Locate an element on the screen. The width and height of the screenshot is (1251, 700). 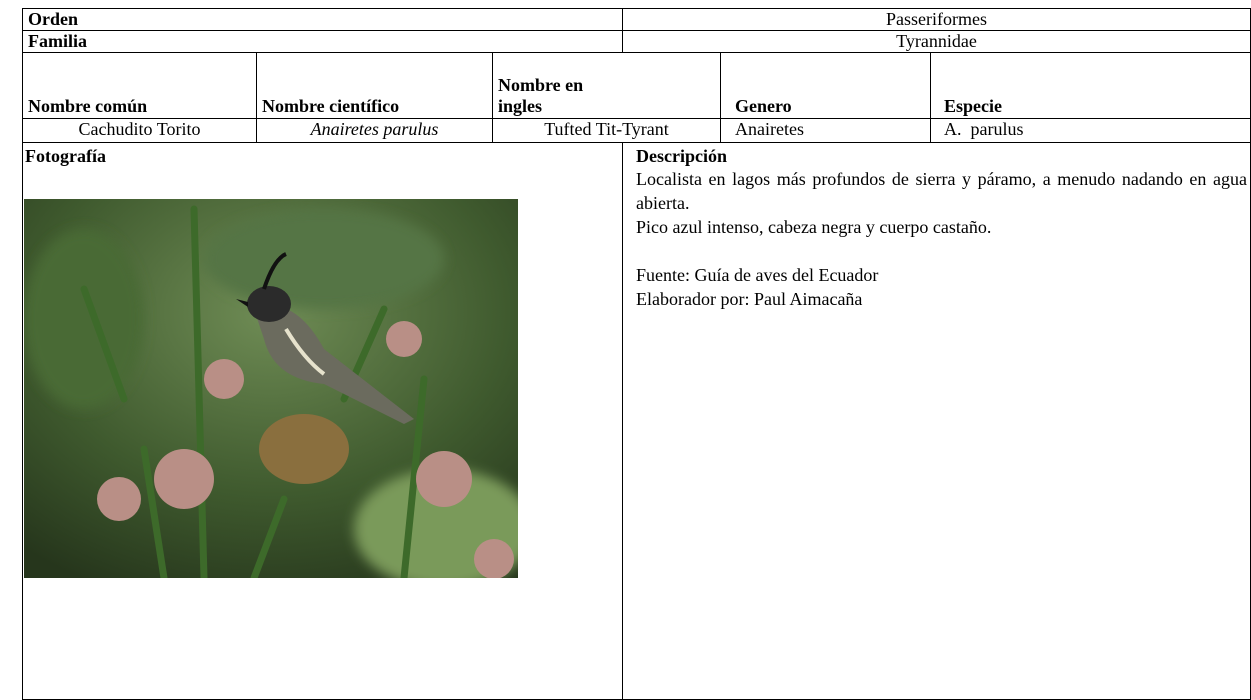
value-cell: Tyrannidae is located at coordinates (936, 41).